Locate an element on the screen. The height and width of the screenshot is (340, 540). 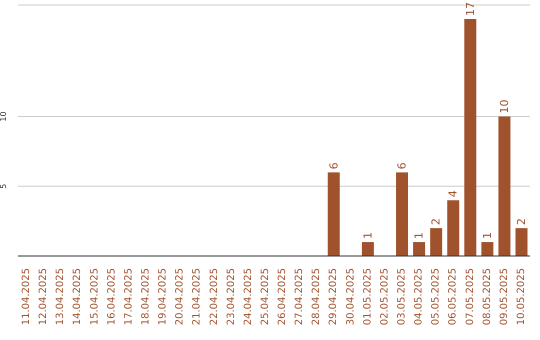
x-tick-label: 13.04.2025 is located at coordinates (60, 297).